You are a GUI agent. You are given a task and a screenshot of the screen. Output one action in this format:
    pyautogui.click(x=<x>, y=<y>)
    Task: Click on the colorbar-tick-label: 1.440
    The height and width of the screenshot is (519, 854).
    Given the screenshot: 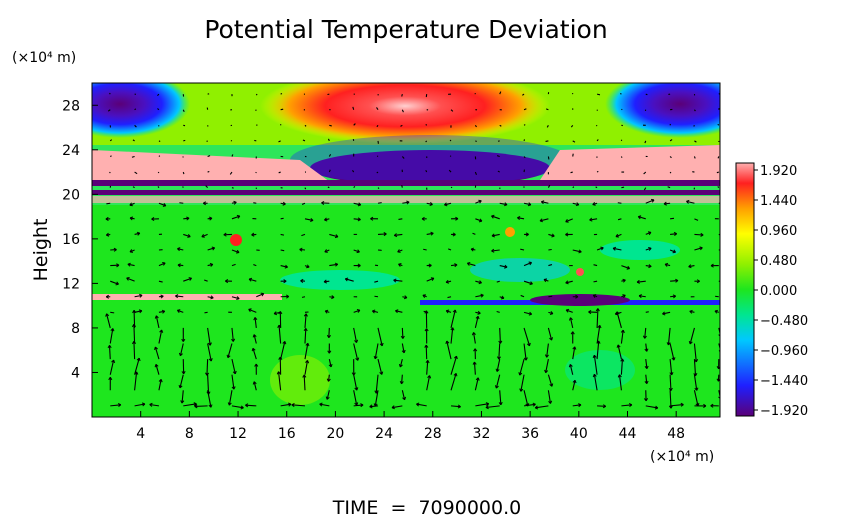 What is the action you would take?
    pyautogui.click(x=778, y=201)
    